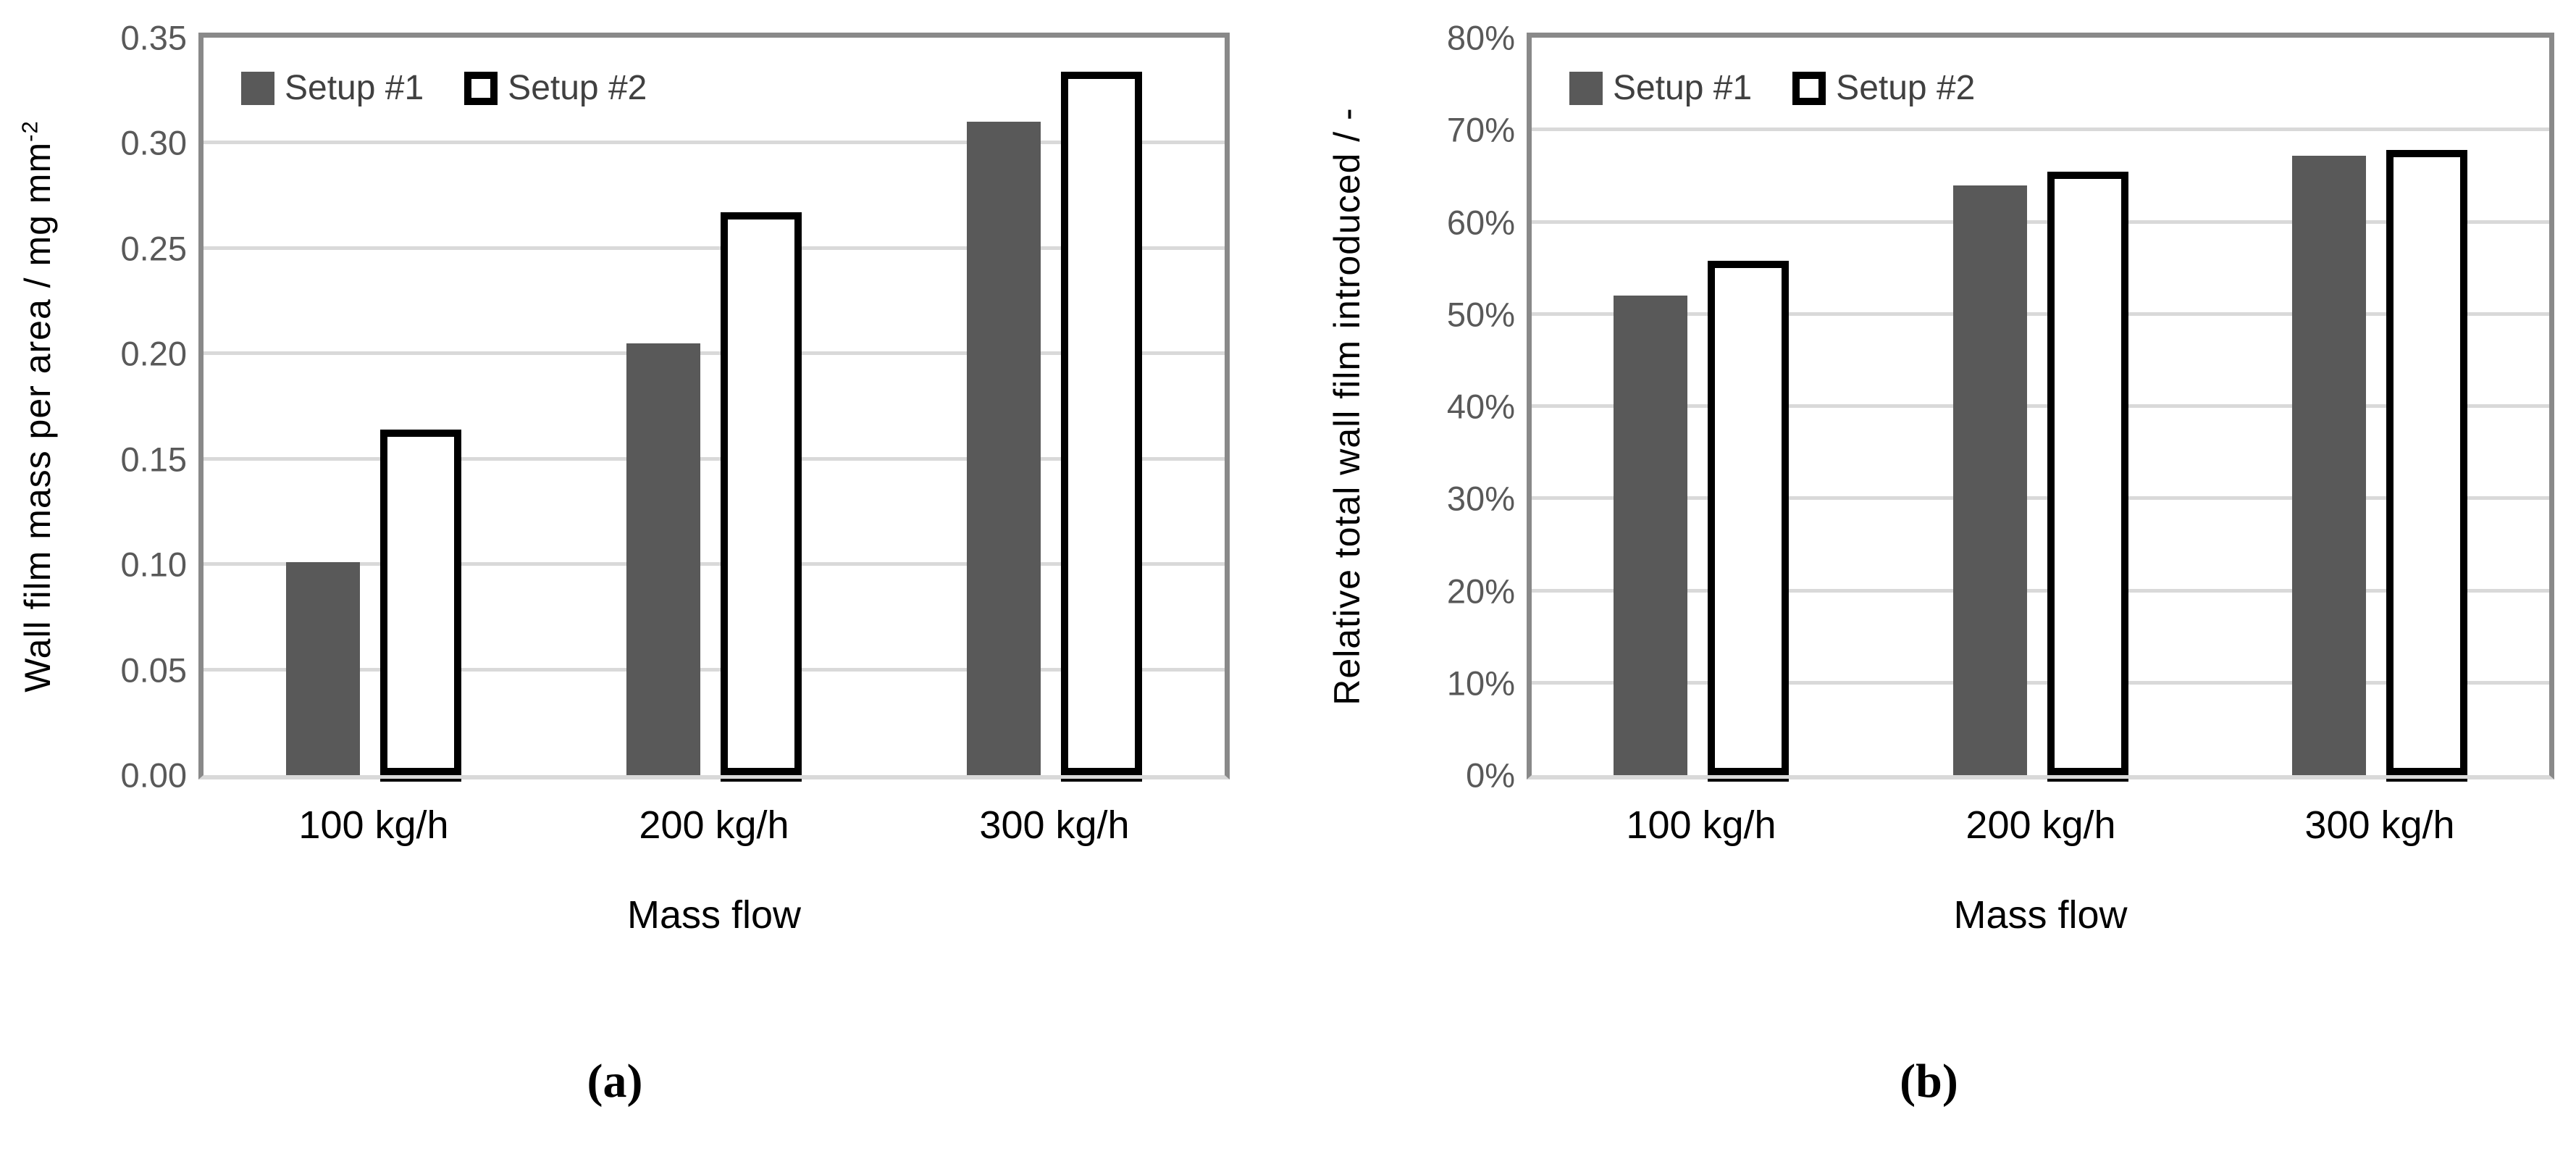  What do you see at coordinates (1480, 498) in the screenshot?
I see `y-tick-label: 30%` at bounding box center [1480, 498].